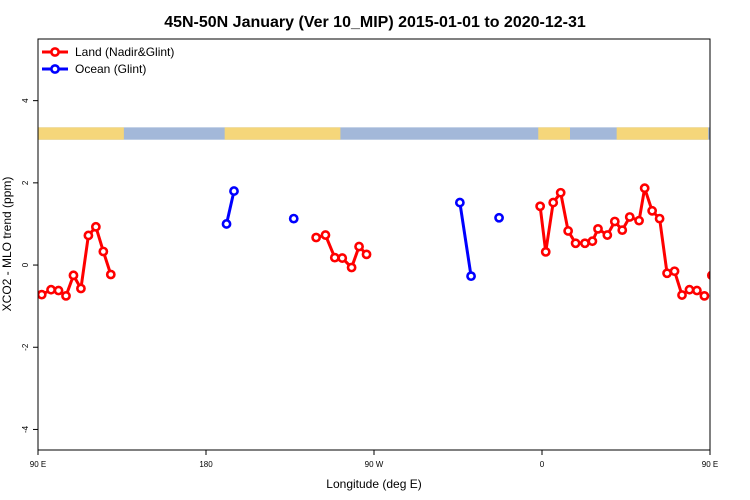 Image resolution: width=750 pixels, height=500 pixels. Describe the element at coordinates (25, 347) in the screenshot. I see `y-tick-label: -2` at that location.